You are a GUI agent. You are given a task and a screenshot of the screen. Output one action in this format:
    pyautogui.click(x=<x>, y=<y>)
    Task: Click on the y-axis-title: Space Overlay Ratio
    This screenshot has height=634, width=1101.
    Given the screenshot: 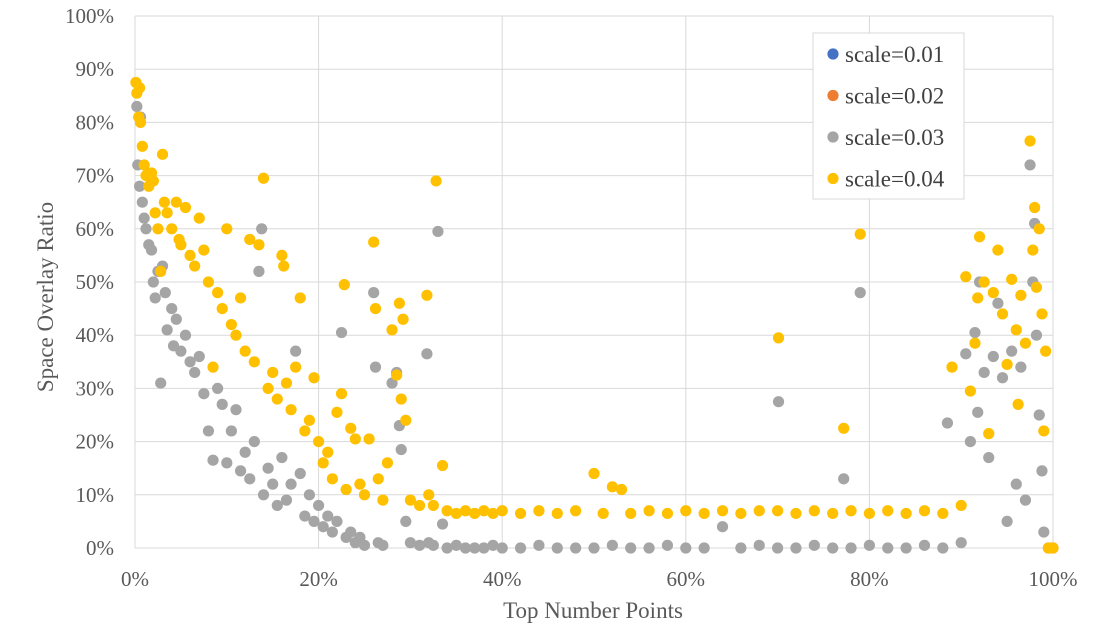 What is the action you would take?
    pyautogui.click(x=45, y=297)
    